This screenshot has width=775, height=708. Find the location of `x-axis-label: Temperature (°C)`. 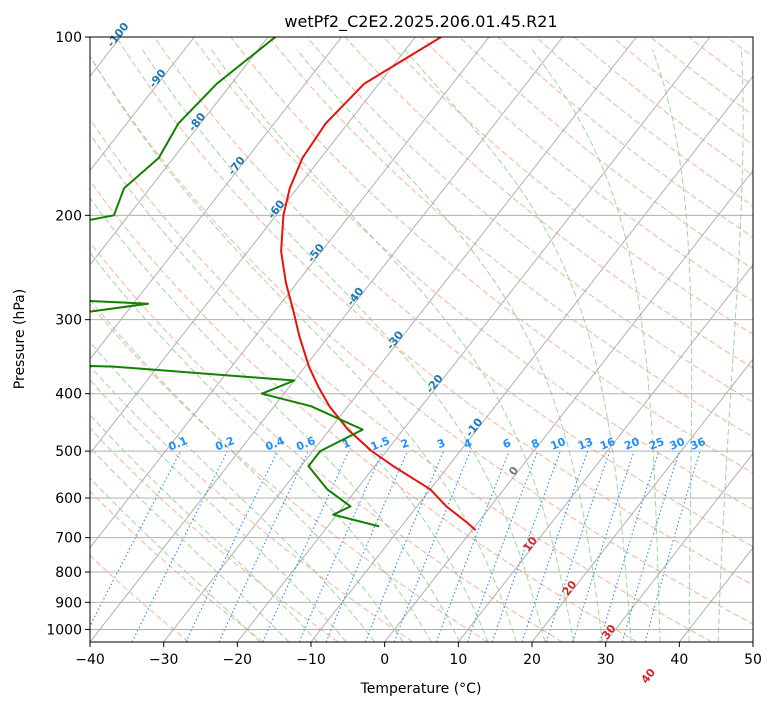

x-axis-label: Temperature (°C) is located at coordinates (421, 689).